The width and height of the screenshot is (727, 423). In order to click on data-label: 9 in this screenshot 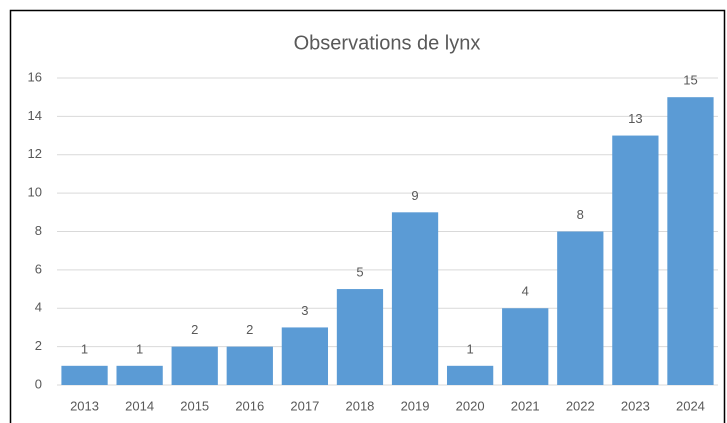, I will do `click(414, 195)`.